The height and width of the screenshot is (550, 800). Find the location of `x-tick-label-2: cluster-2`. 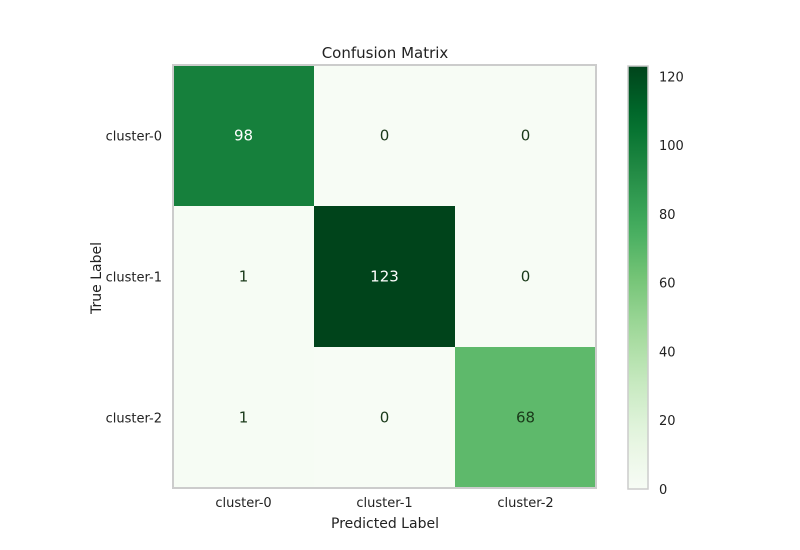

x-tick-label-2: cluster-2 is located at coordinates (525, 503).